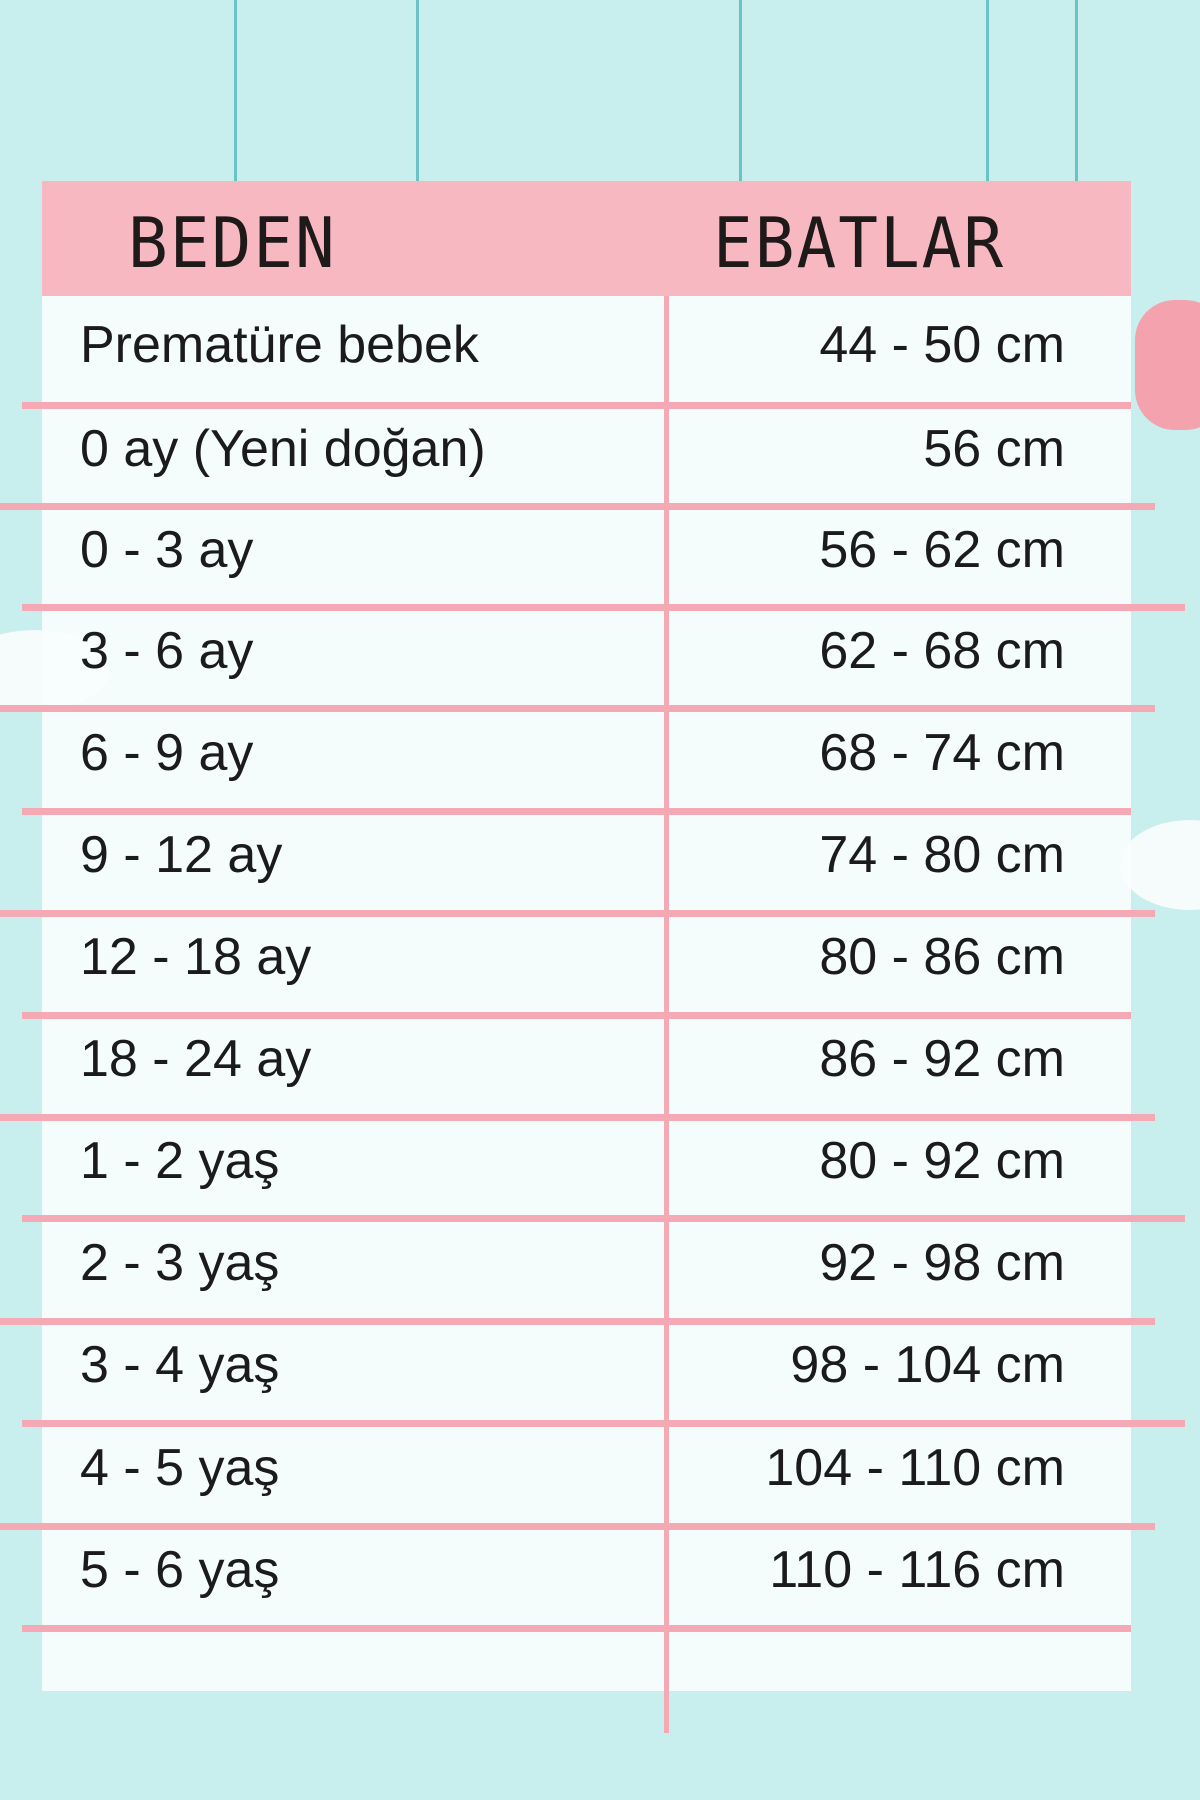  What do you see at coordinates (586, 238) in the screenshot?
I see `table-header` at bounding box center [586, 238].